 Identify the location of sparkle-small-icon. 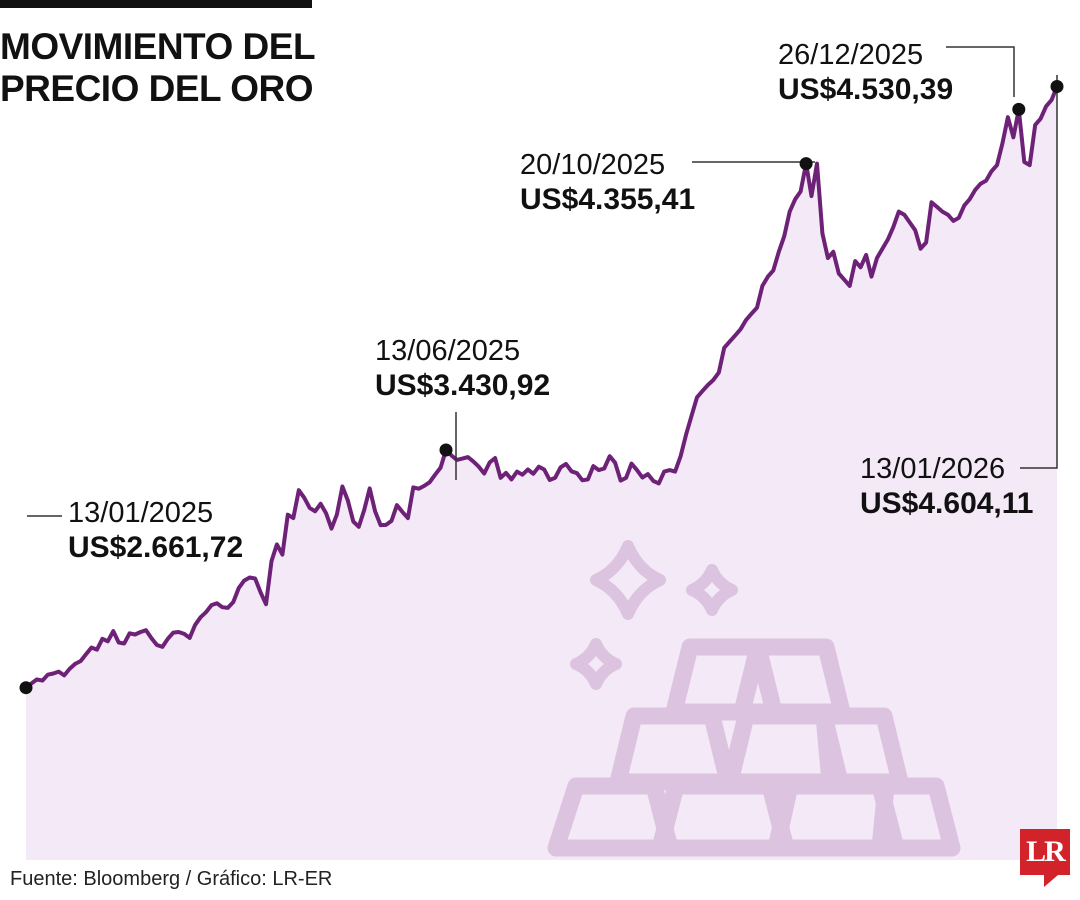
(596, 664).